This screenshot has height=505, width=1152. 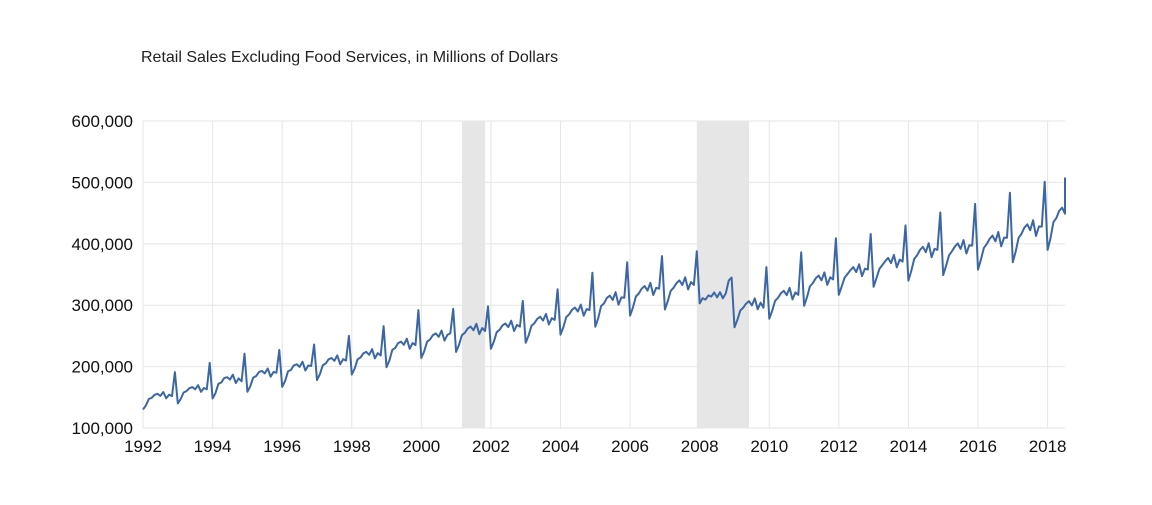 I want to click on y-tick-label: 500,000, so click(x=102, y=182).